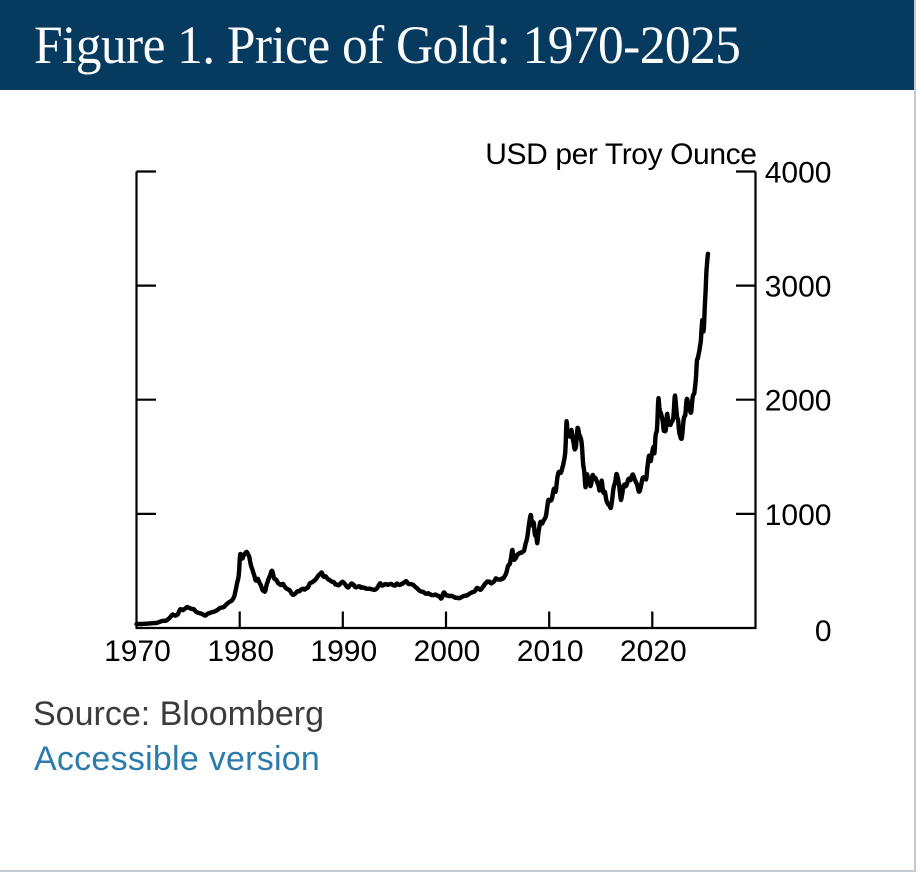 Image resolution: width=918 pixels, height=879 pixels. I want to click on svg-text: 4000, so click(798, 172).